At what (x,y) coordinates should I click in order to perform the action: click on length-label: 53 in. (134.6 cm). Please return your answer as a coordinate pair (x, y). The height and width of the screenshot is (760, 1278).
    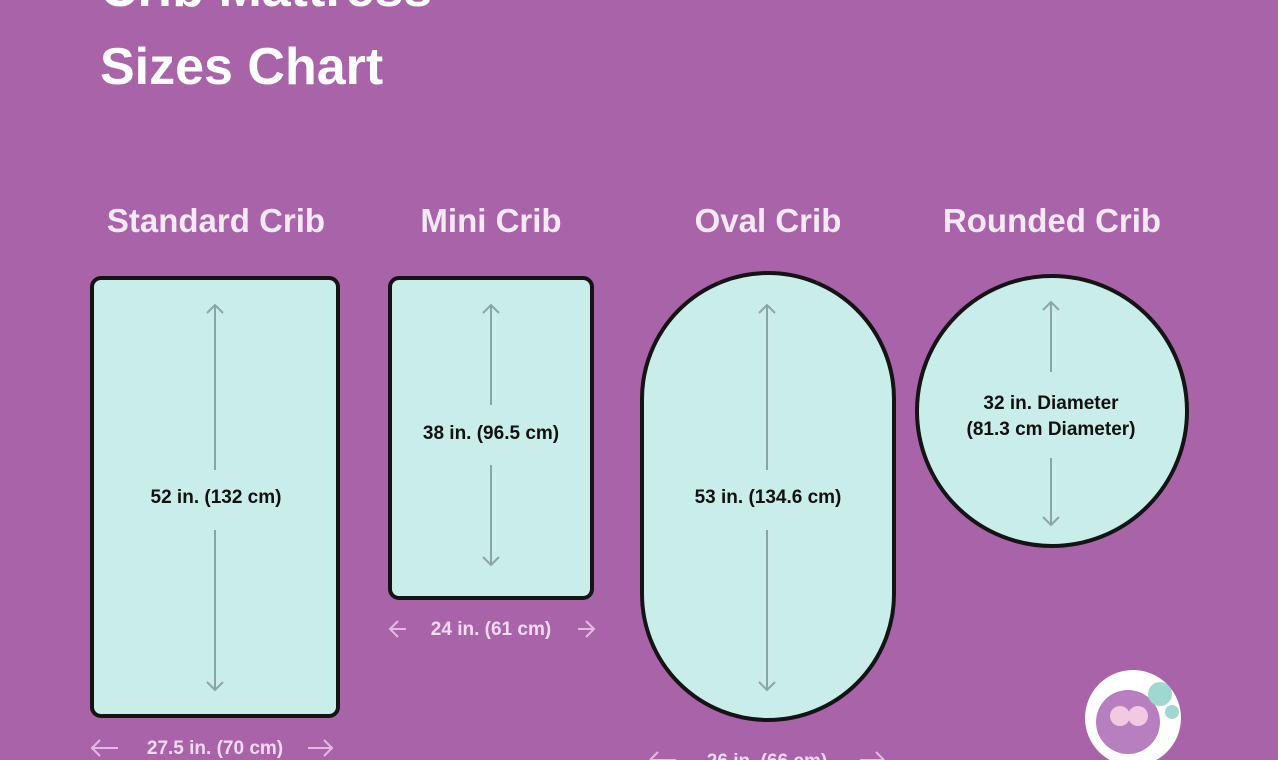
    Looking at the image, I should click on (768, 497).